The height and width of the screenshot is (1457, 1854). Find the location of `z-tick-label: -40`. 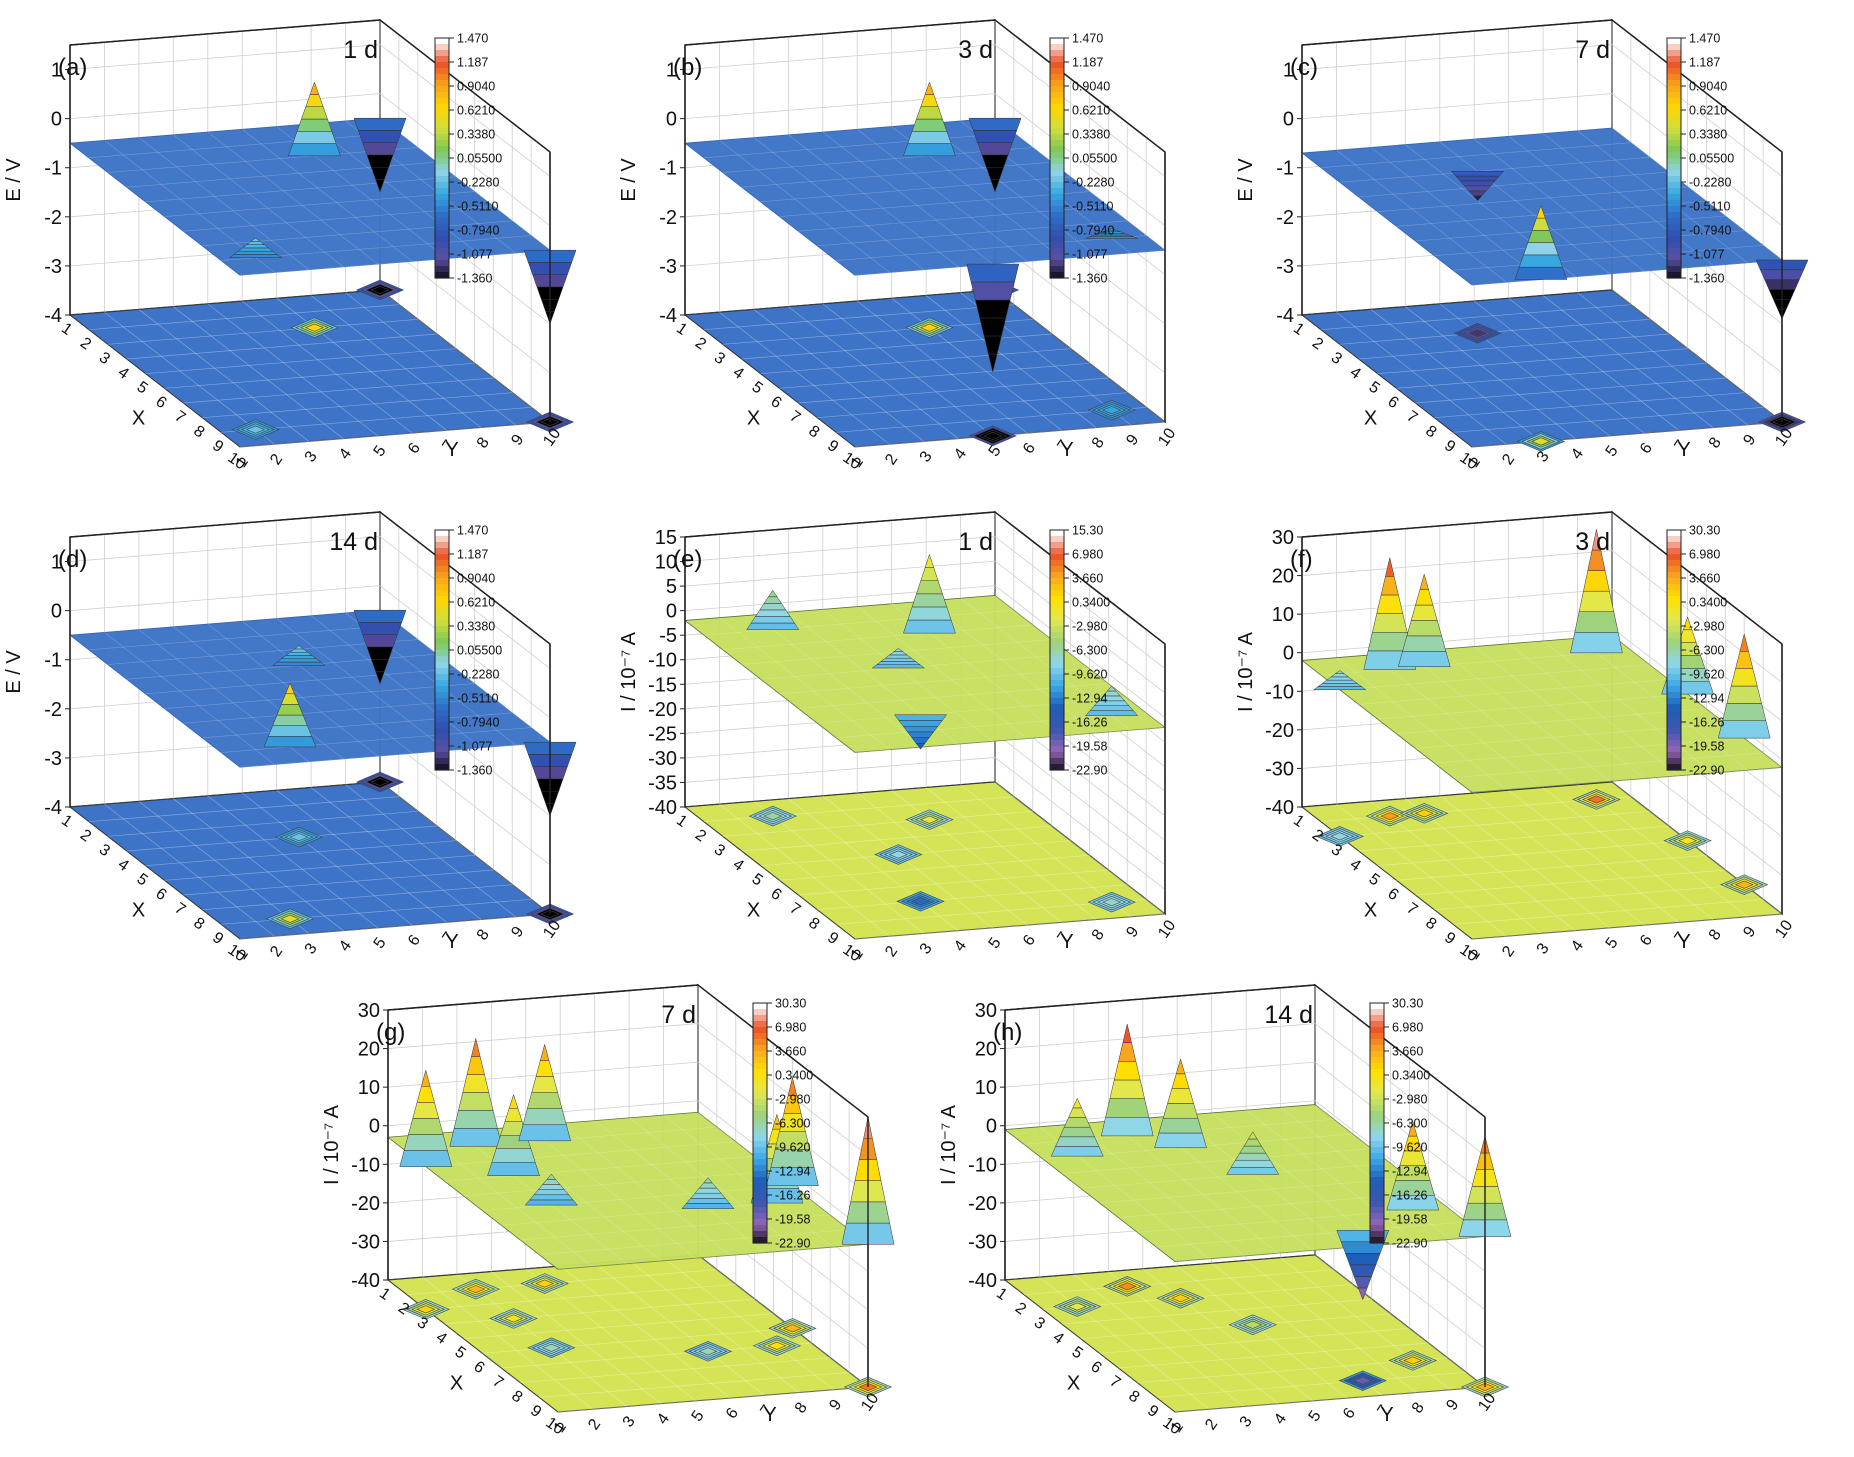

z-tick-label: -40 is located at coordinates (662, 808).